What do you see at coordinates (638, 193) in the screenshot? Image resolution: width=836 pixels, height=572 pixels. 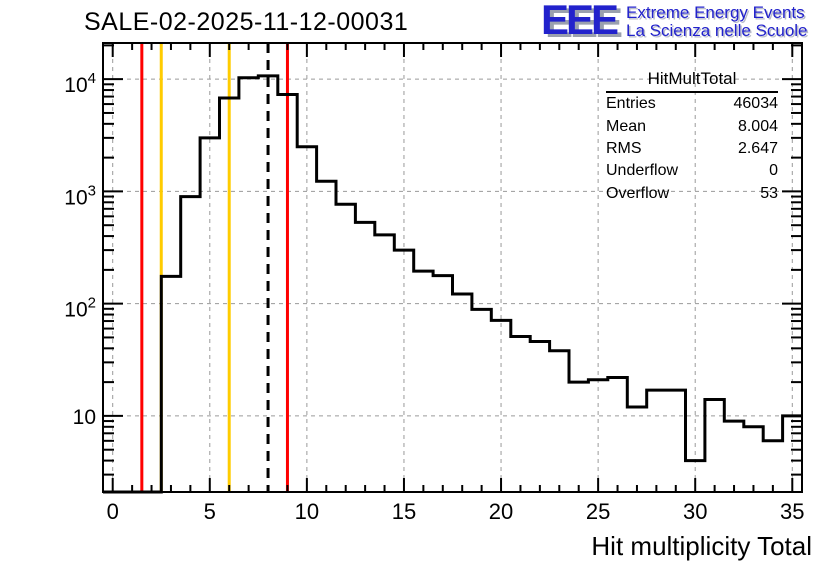 I see `stats-label: Overflow` at bounding box center [638, 193].